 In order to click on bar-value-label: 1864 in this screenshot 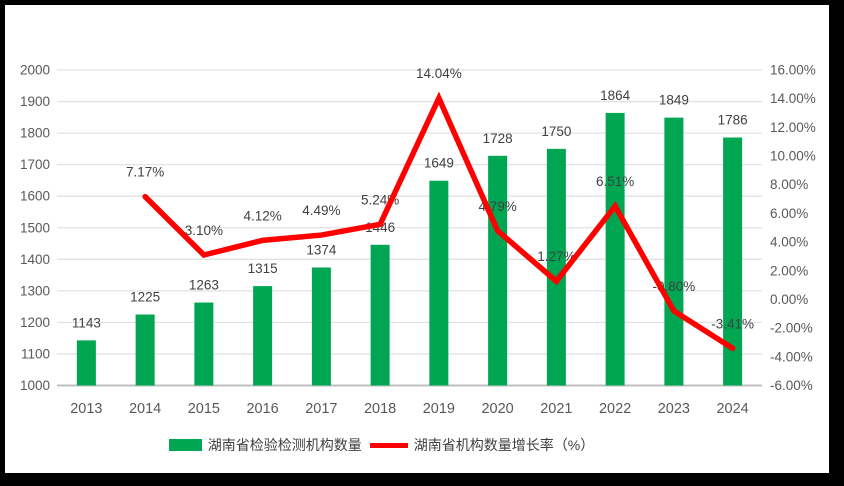, I will do `click(615, 95)`.